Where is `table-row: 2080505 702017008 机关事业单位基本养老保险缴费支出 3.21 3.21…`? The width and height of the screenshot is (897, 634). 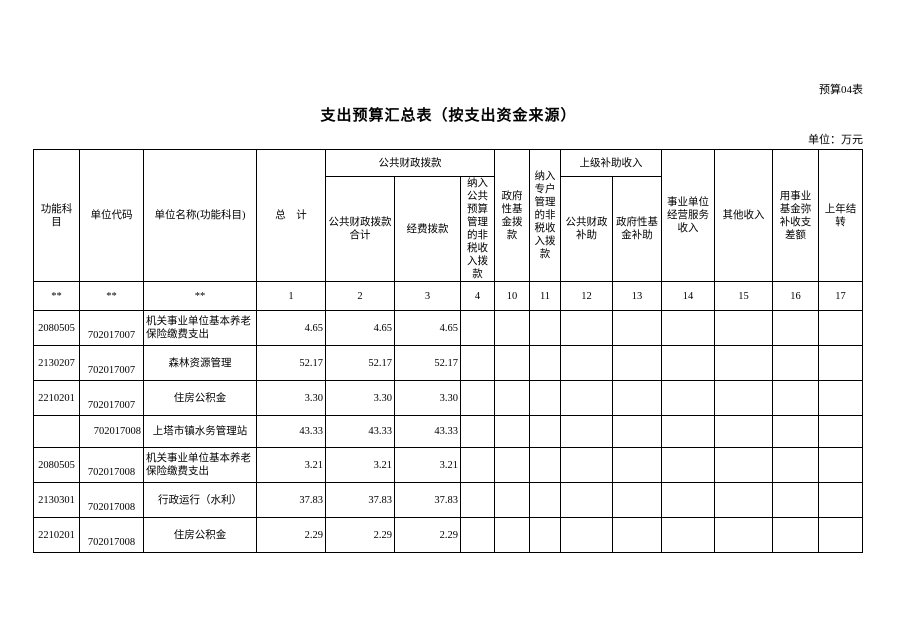
table-row: 2080505 702017008 机关事业单位基本养老保险缴费支出 3.21 3.21… is located at coordinates (448, 465).